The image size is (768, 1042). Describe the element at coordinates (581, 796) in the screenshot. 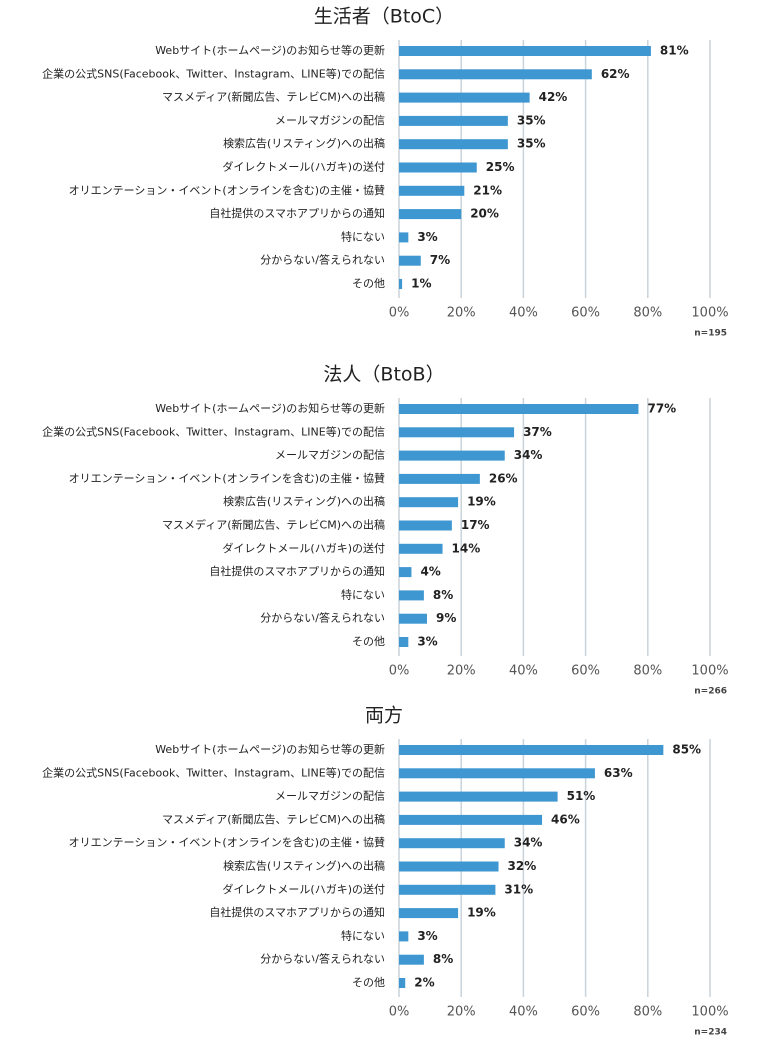

I see `value-label: 51%` at that location.